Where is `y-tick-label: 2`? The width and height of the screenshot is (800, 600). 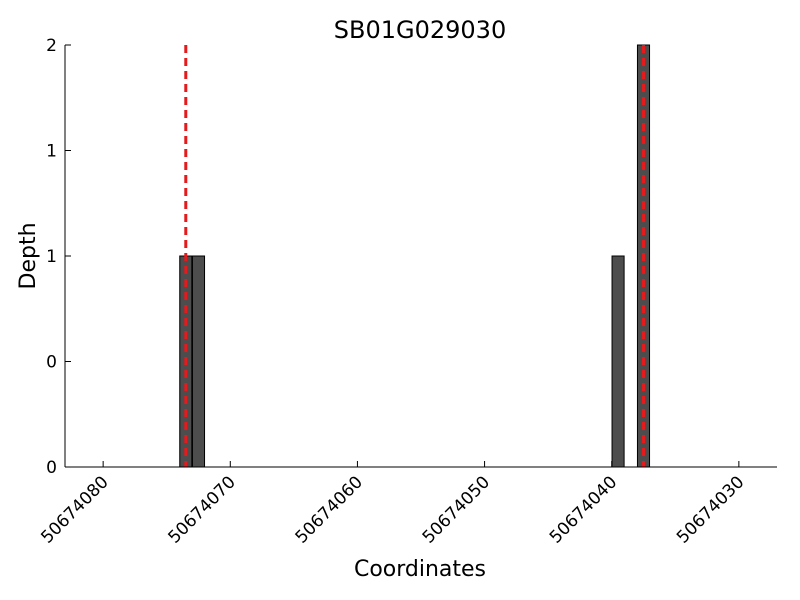
y-tick-label: 2 is located at coordinates (51, 46).